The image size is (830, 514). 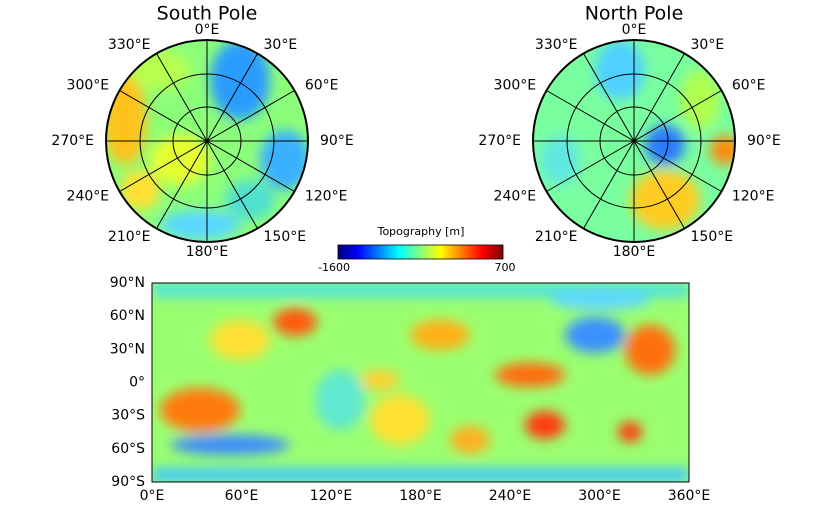 I want to click on colorbar-label: Topography [m], so click(x=421, y=231).